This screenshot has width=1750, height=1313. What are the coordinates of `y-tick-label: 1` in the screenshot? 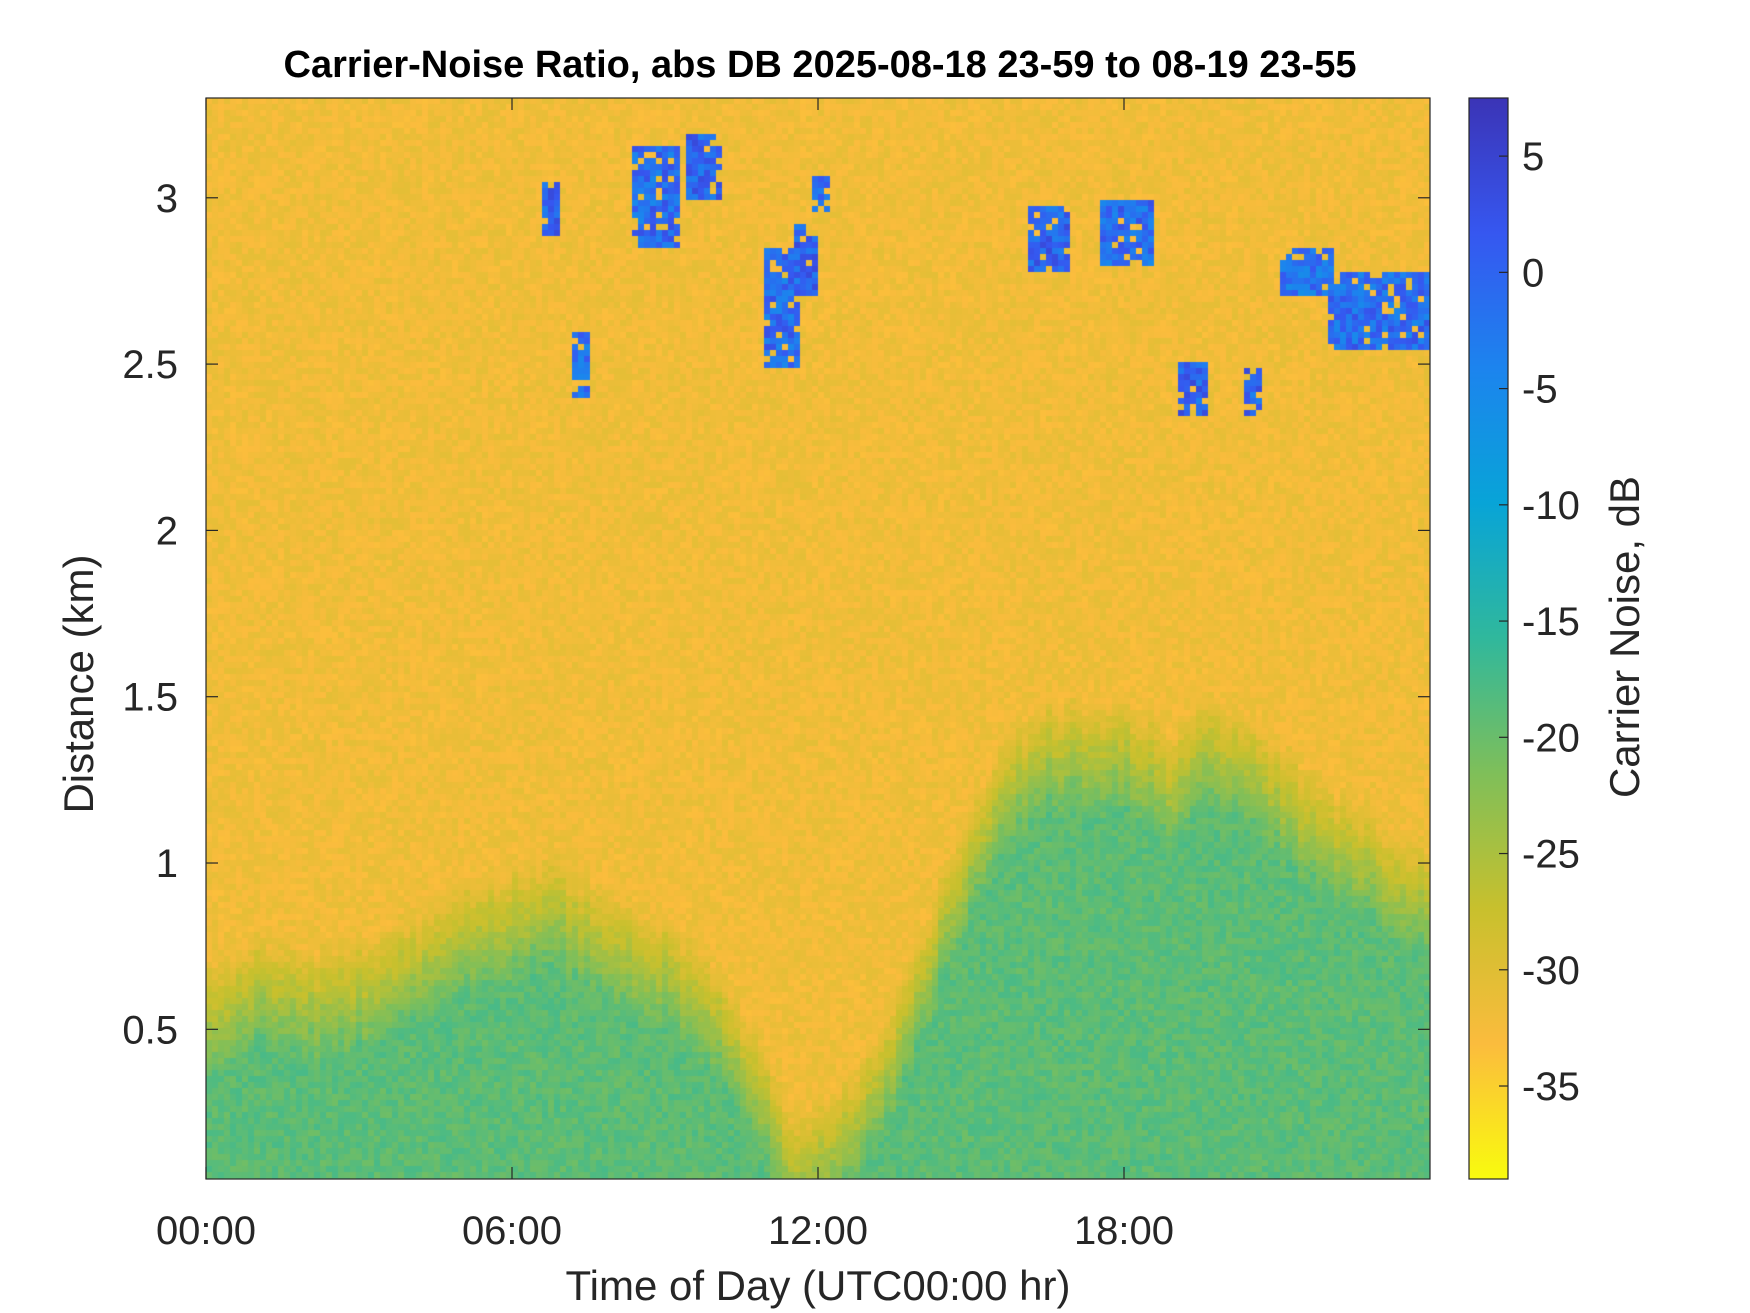 It's located at (167, 864).